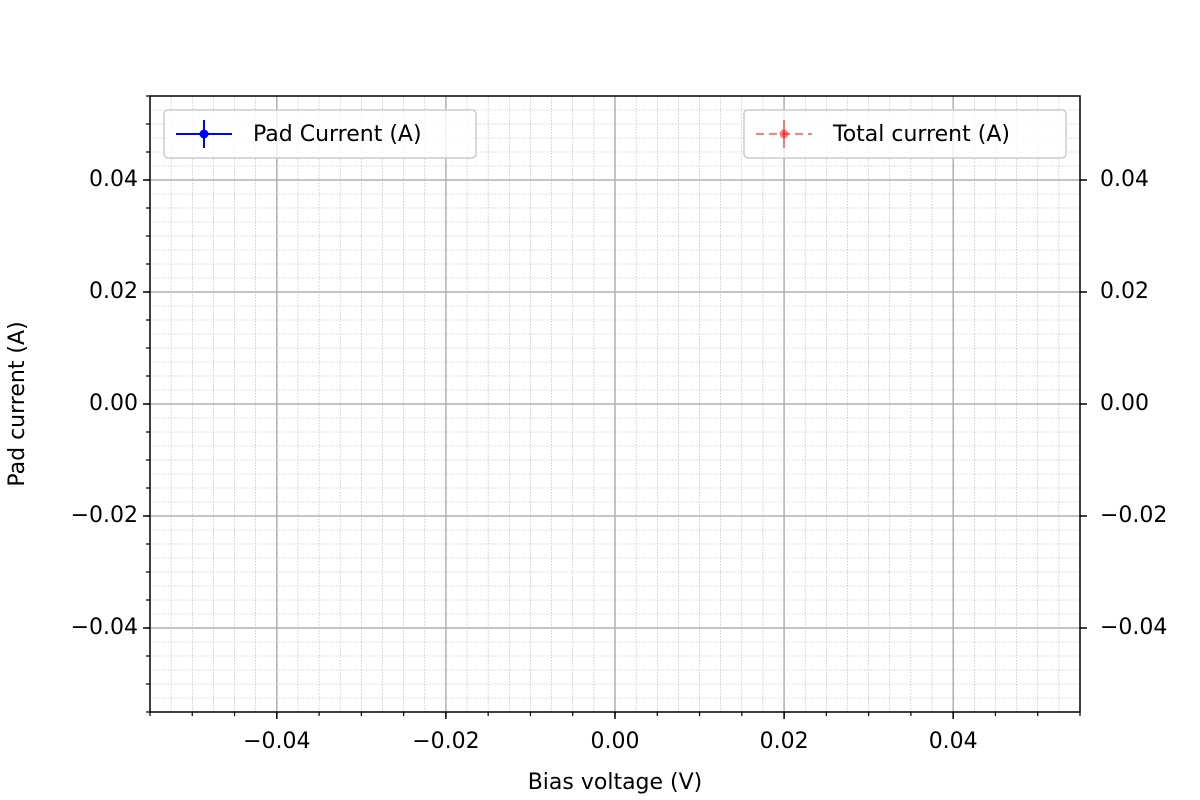  I want to click on y2-tick-label: 0.00, so click(1124, 403).